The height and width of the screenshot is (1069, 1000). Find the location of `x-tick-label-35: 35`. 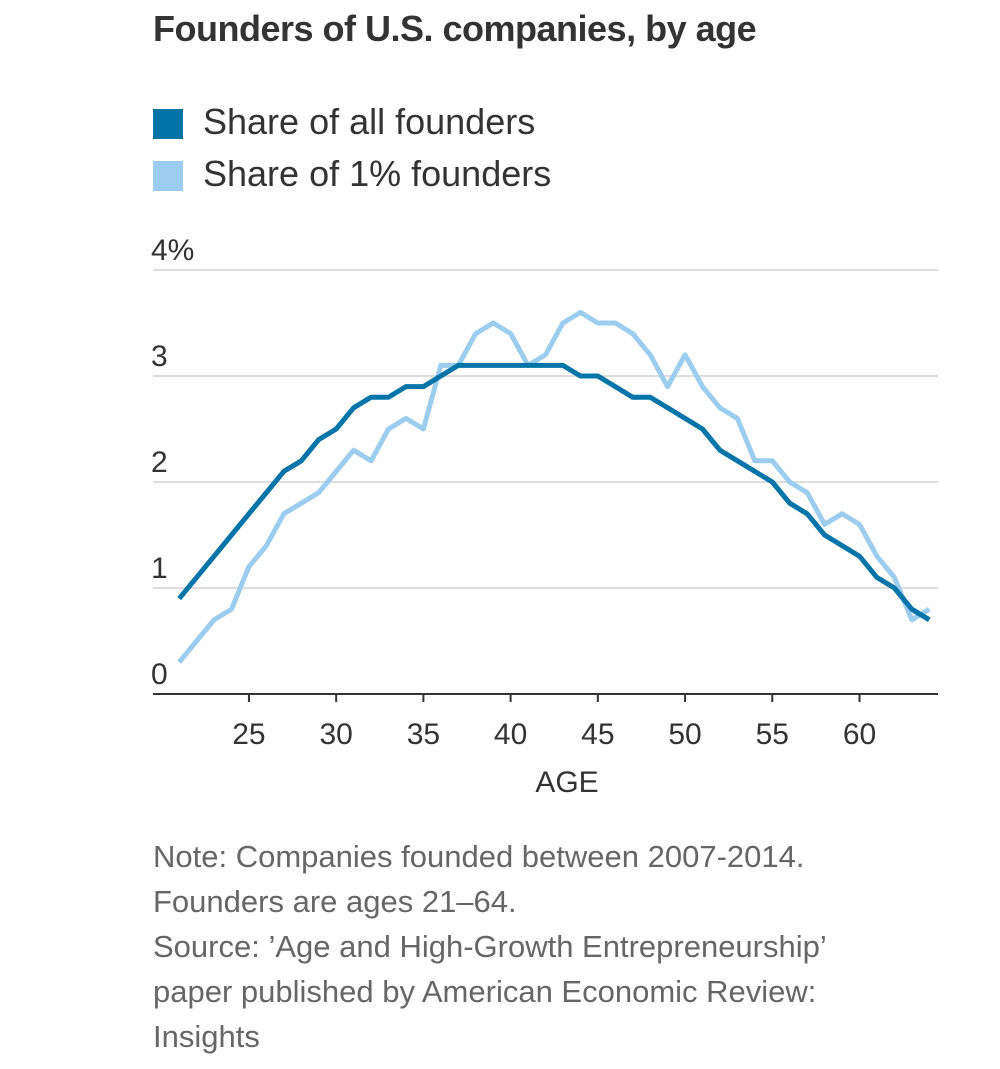

x-tick-label-35: 35 is located at coordinates (423, 734).